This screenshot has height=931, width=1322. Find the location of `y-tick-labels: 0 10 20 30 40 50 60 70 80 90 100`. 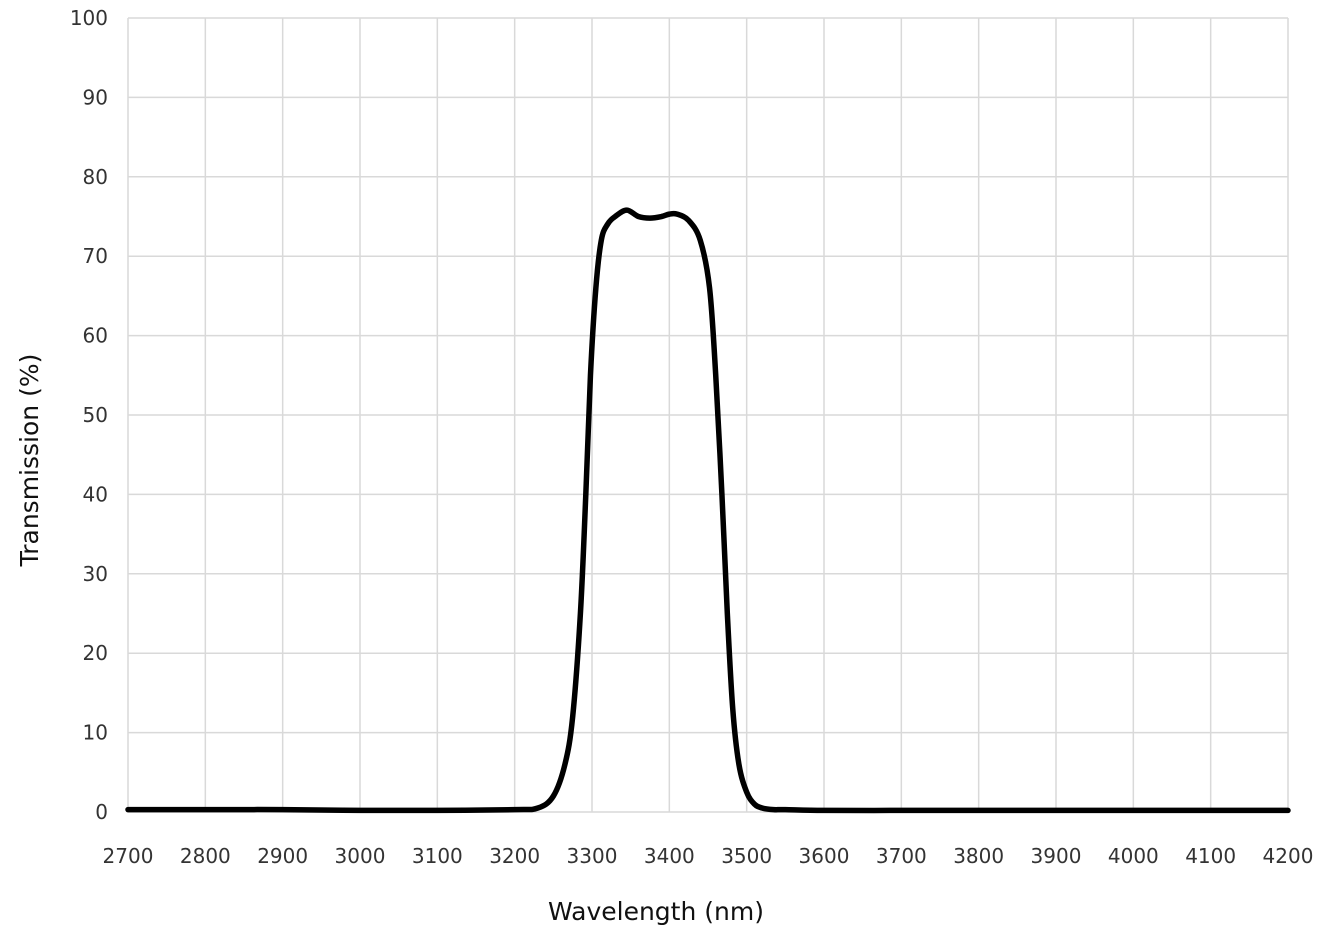

y-tick-labels: 0 10 20 30 40 50 60 70 80 90 100 is located at coordinates (89, 415).